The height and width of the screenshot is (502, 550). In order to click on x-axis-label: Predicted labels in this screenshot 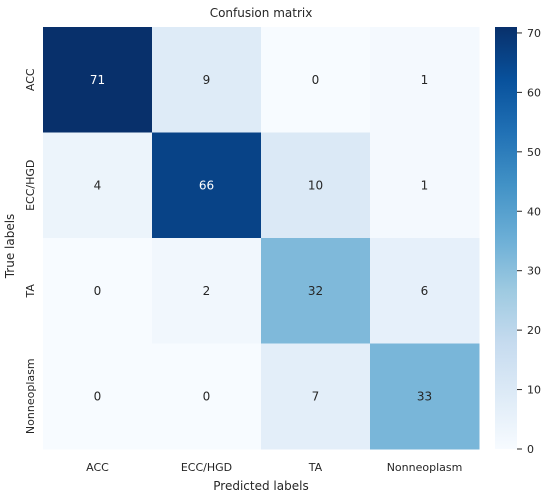, I will do `click(260, 486)`.